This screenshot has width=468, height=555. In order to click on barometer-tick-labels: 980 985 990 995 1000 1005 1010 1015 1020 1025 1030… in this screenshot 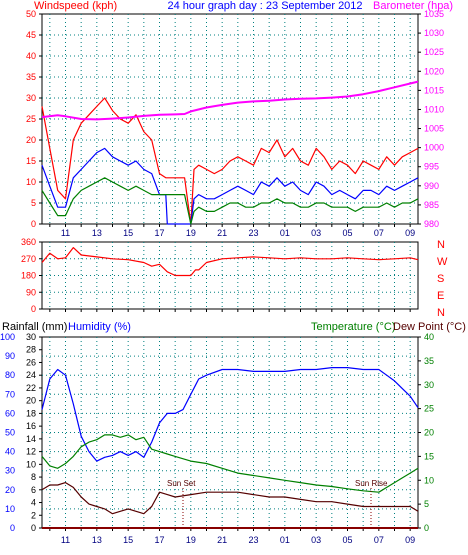, I will do `click(431, 119)`.